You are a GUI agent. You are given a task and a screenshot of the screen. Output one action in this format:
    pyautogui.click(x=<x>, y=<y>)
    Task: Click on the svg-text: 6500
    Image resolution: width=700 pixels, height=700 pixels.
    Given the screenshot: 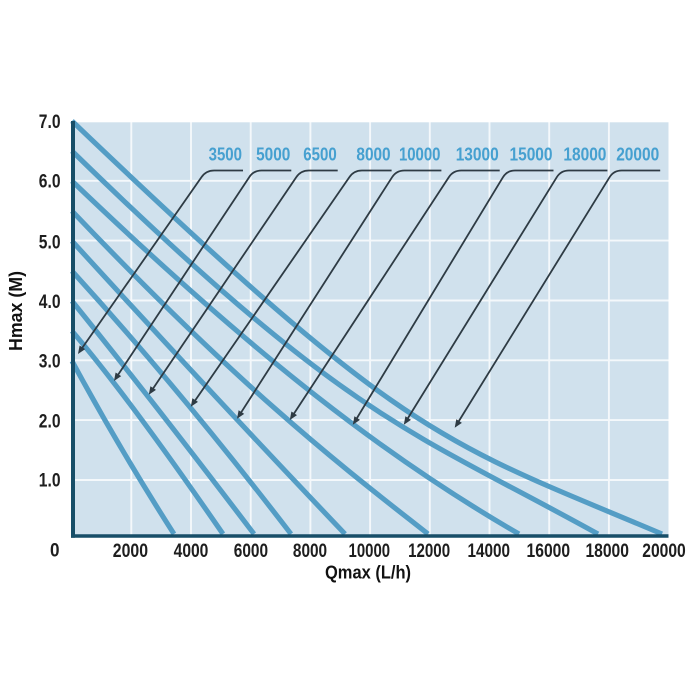 What is the action you would take?
    pyautogui.click(x=319, y=154)
    